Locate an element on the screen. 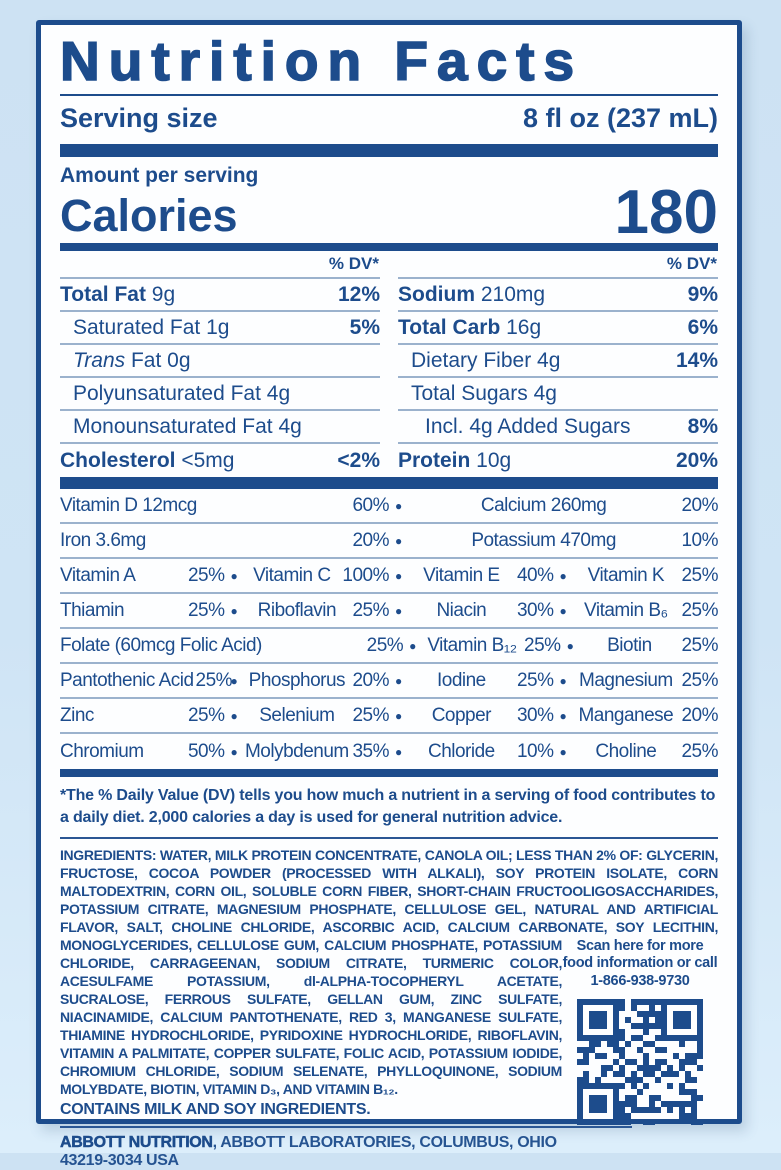 Image resolution: width=781 pixels, height=1170 pixels. nutrient-row: Saturated Fat 1g 5% is located at coordinates (220, 329).